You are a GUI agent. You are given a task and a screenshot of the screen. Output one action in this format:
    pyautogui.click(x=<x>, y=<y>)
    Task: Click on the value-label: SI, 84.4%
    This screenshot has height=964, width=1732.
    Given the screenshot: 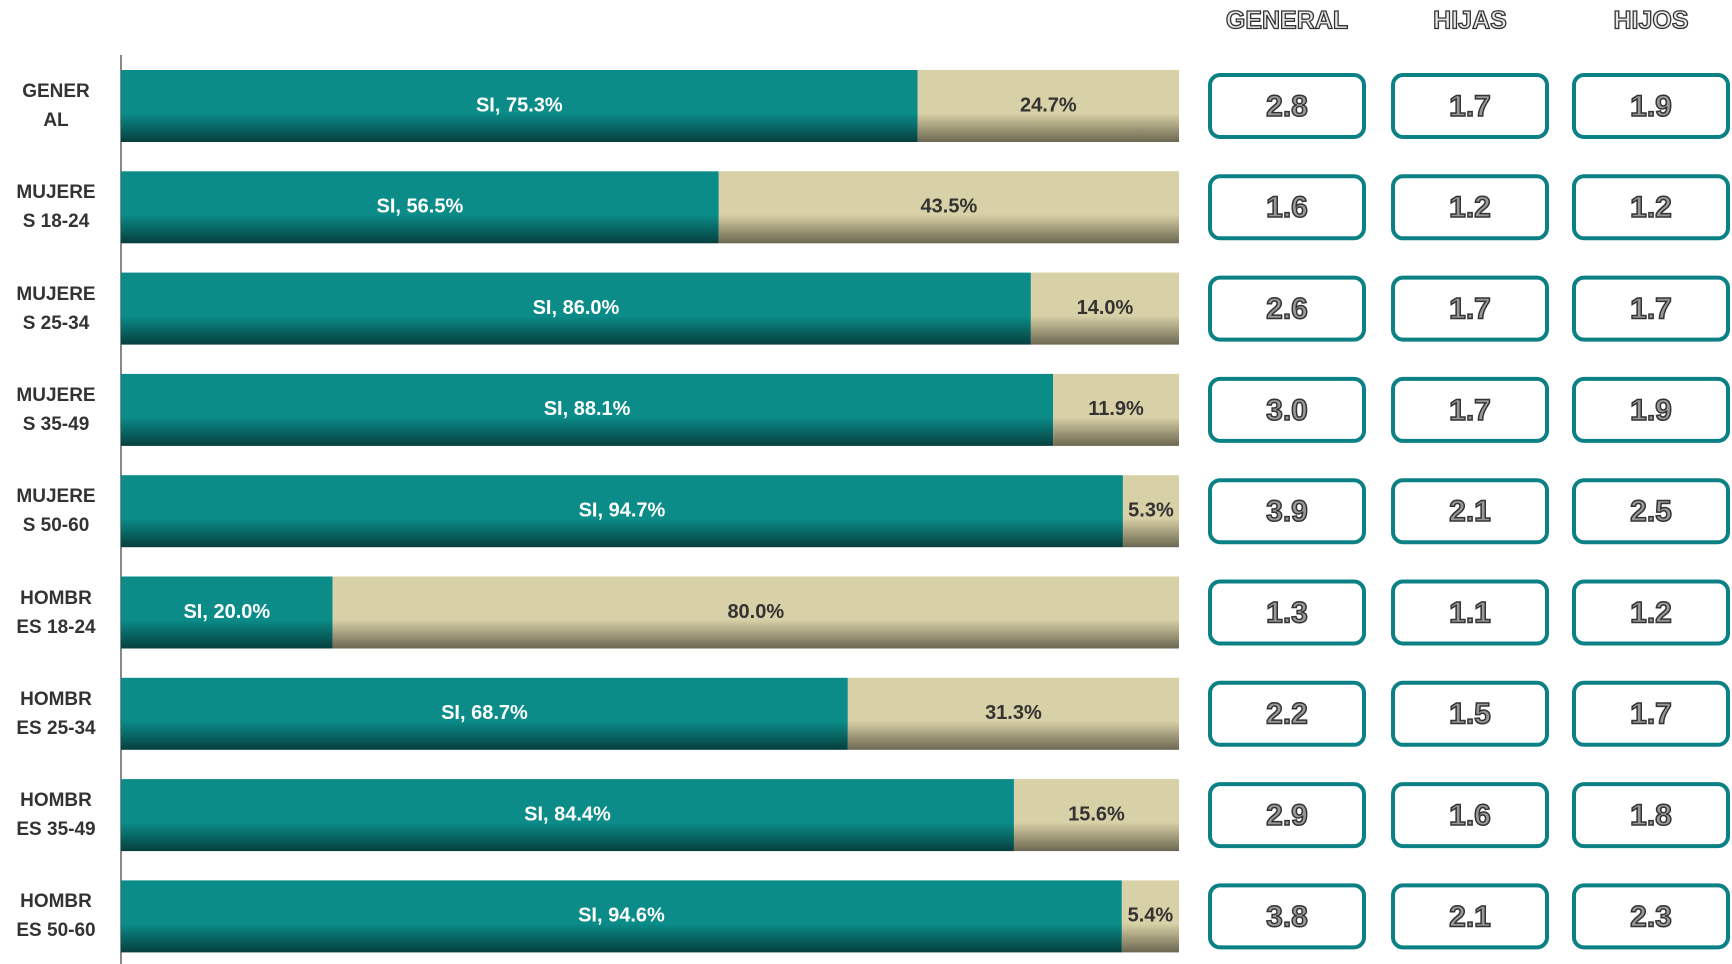 What is the action you would take?
    pyautogui.click(x=567, y=814)
    